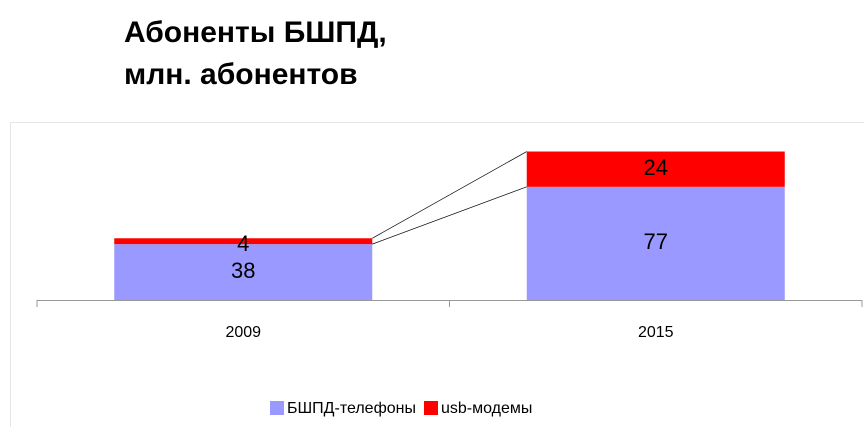 The image size is (864, 432). I want to click on value-label: 38, so click(243, 270).